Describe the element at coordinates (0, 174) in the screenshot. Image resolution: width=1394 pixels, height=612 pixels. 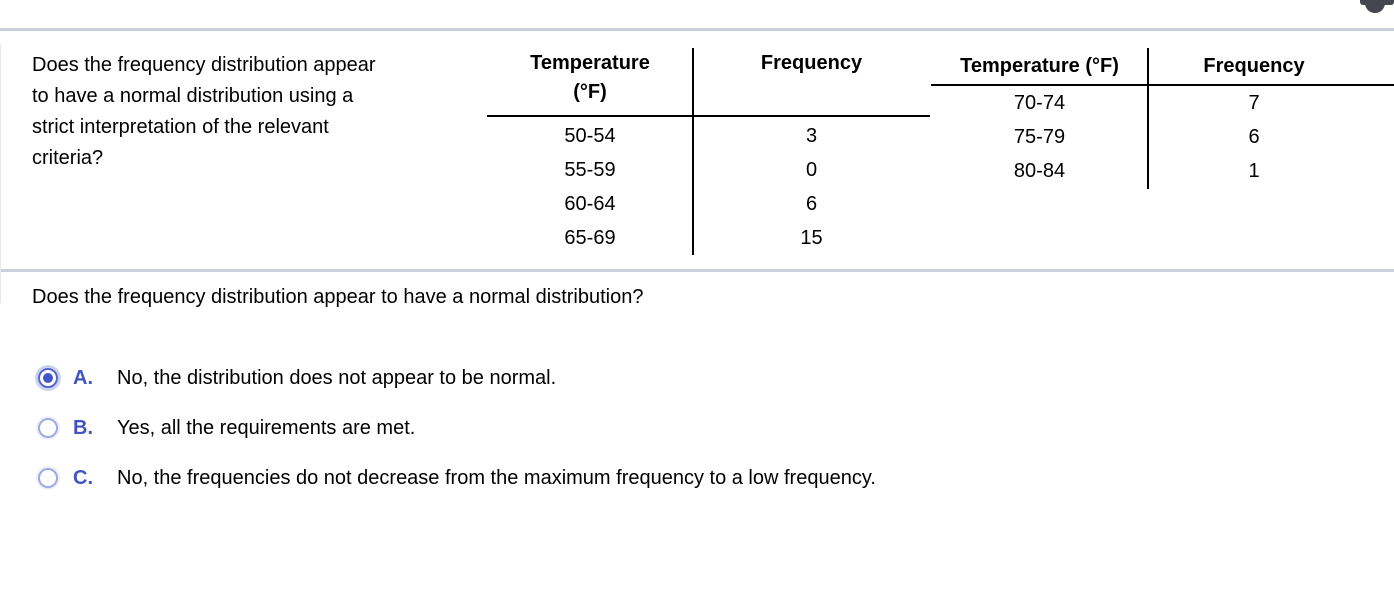
I see `panel-left-edge` at that location.